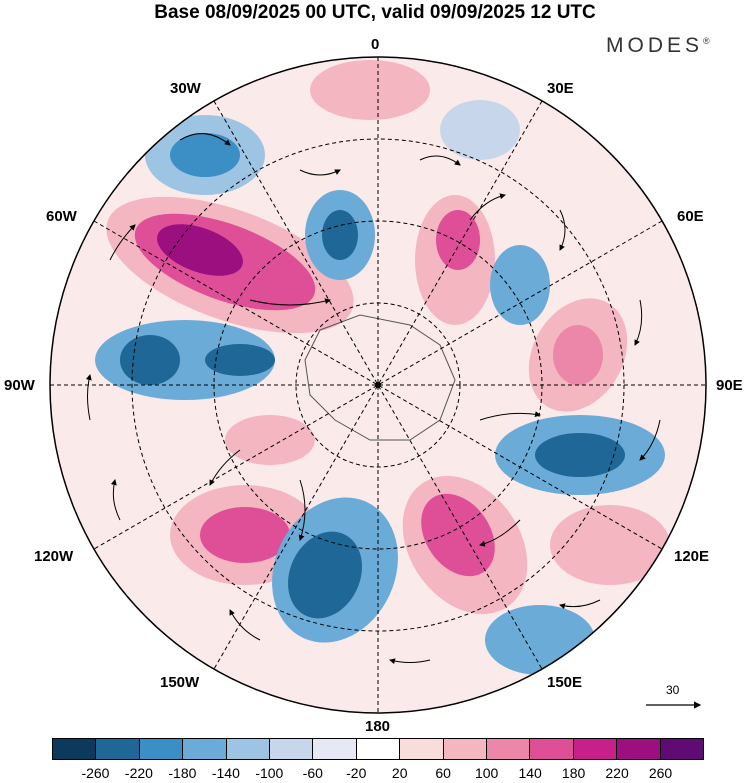 The height and width of the screenshot is (783, 750). I want to click on longitude-label-150e: 150E, so click(565, 682).